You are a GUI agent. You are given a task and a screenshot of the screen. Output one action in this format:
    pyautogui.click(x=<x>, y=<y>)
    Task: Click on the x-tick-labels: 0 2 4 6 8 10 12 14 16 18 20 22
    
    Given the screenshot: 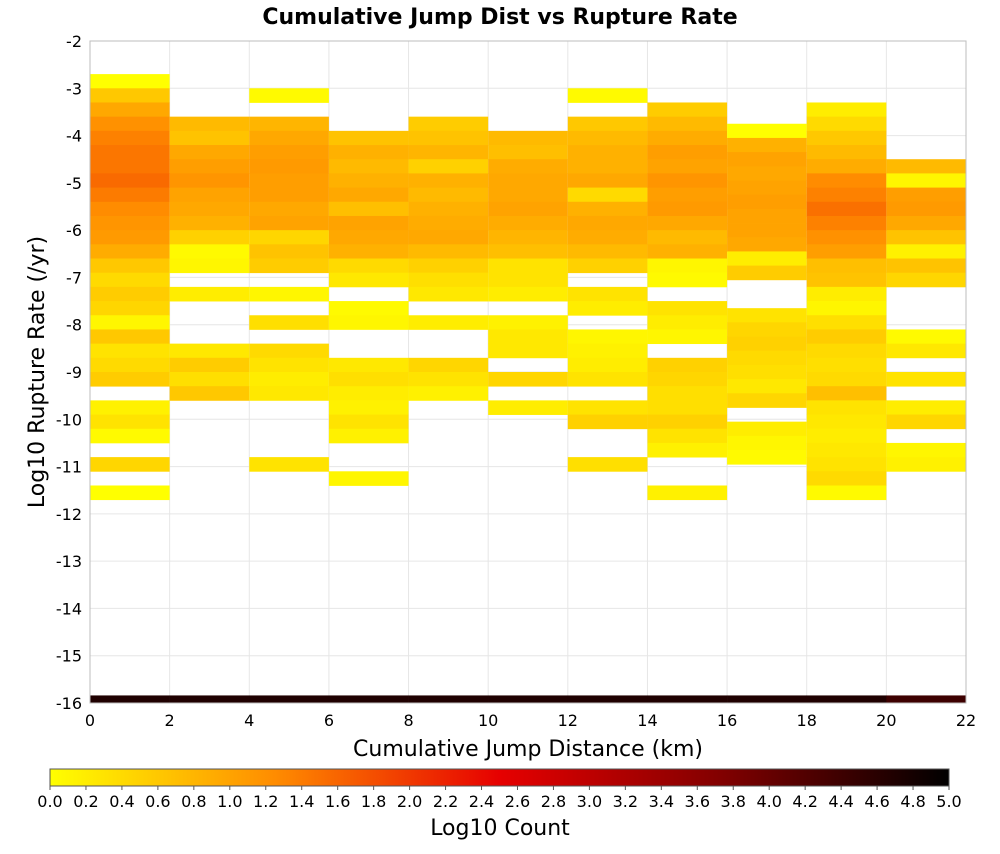 What is the action you would take?
    pyautogui.click(x=530, y=720)
    